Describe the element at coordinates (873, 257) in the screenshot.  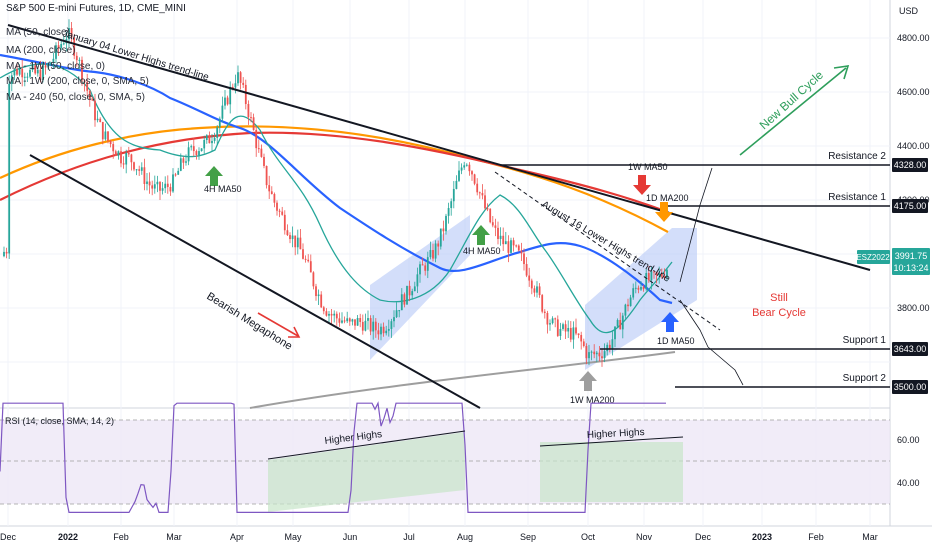
I see `symbol-badge-text: ESZ2022` at that location.